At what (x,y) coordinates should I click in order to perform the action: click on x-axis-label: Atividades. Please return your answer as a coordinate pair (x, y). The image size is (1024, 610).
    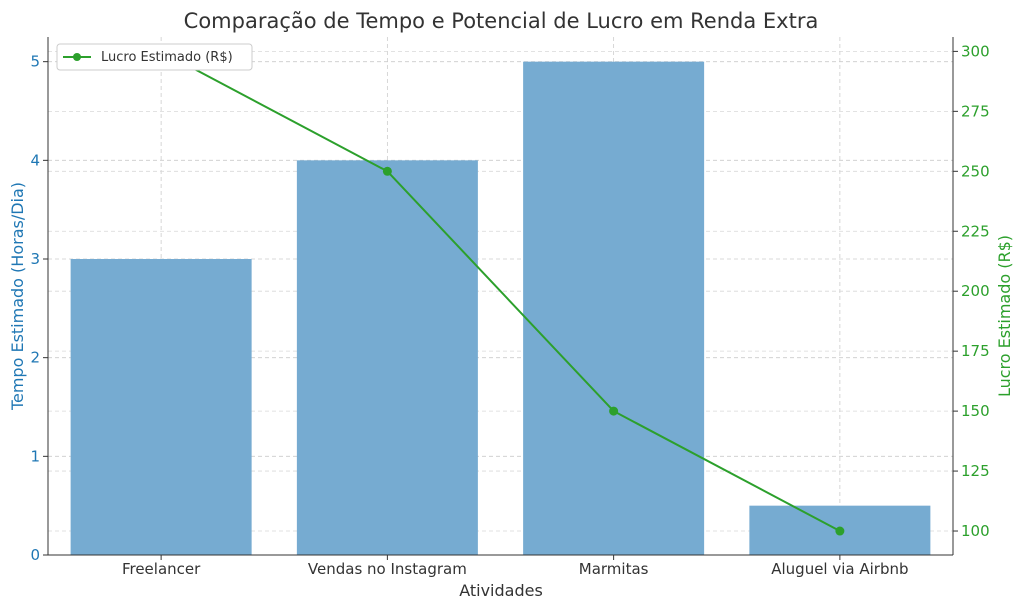
    Looking at the image, I should click on (501, 590).